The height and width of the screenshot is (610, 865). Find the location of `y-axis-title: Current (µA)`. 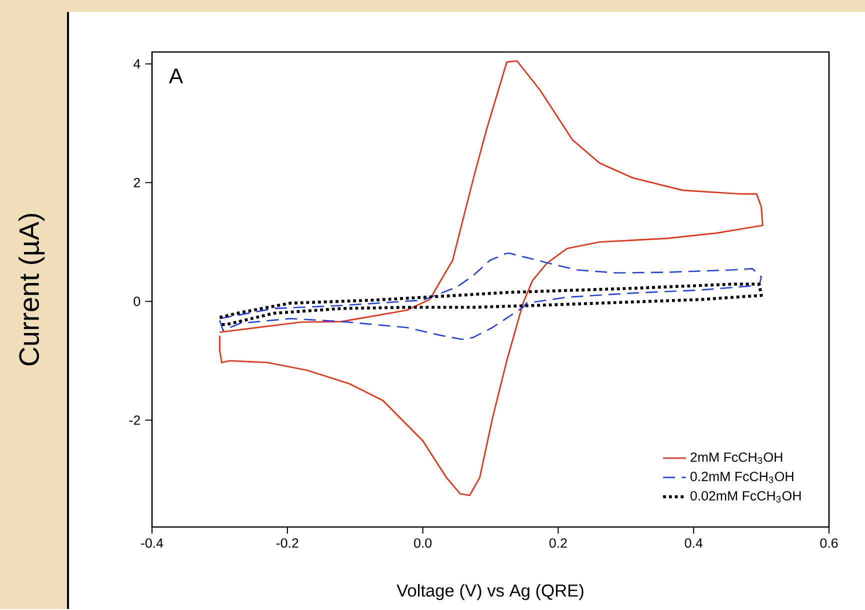

y-axis-title: Current (µA) is located at coordinates (31, 290).